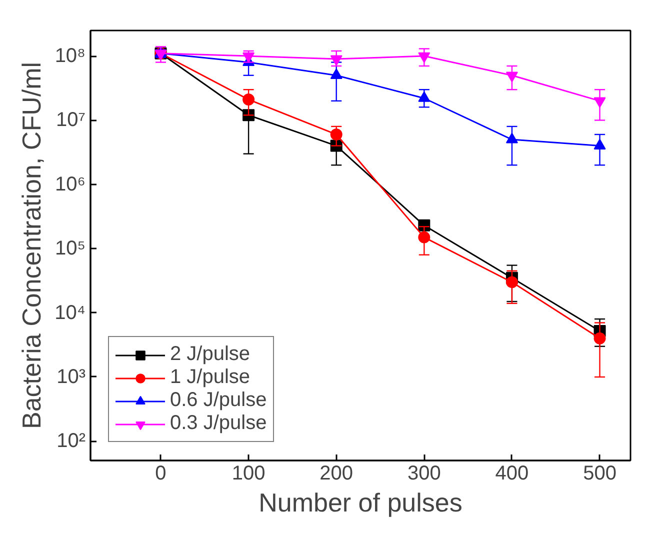  I want to click on y-tick-label: 10², so click(71, 441).